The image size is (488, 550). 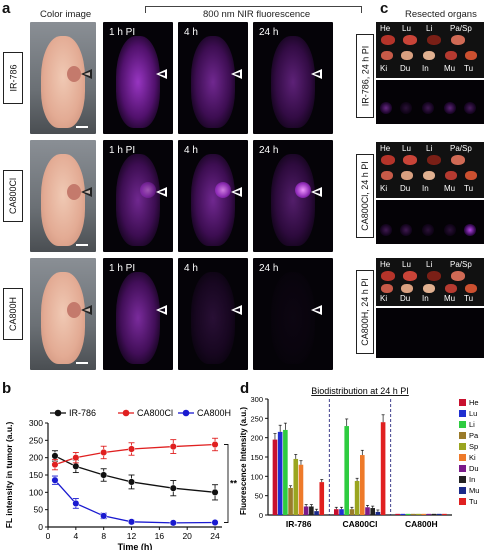 I want to click on bar-IR-786-Du, so click(x=306, y=510).